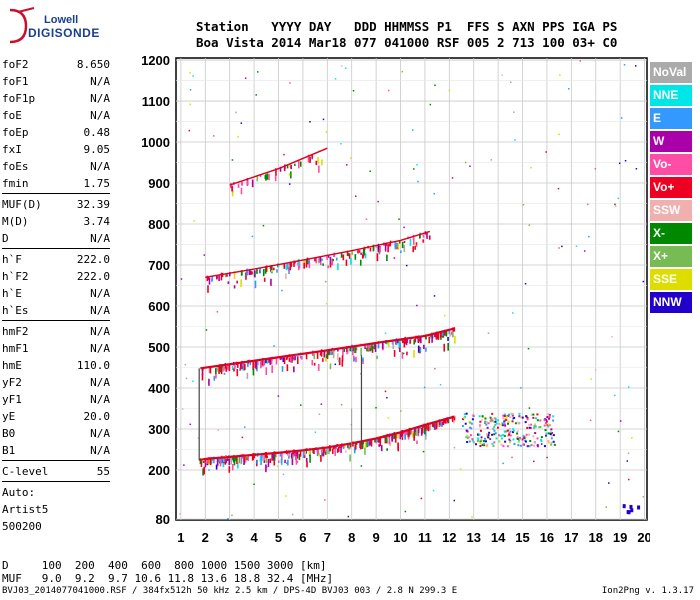 The image size is (700, 600). What do you see at coordinates (278, 166) in the screenshot?
I see `trace-line` at bounding box center [278, 166].